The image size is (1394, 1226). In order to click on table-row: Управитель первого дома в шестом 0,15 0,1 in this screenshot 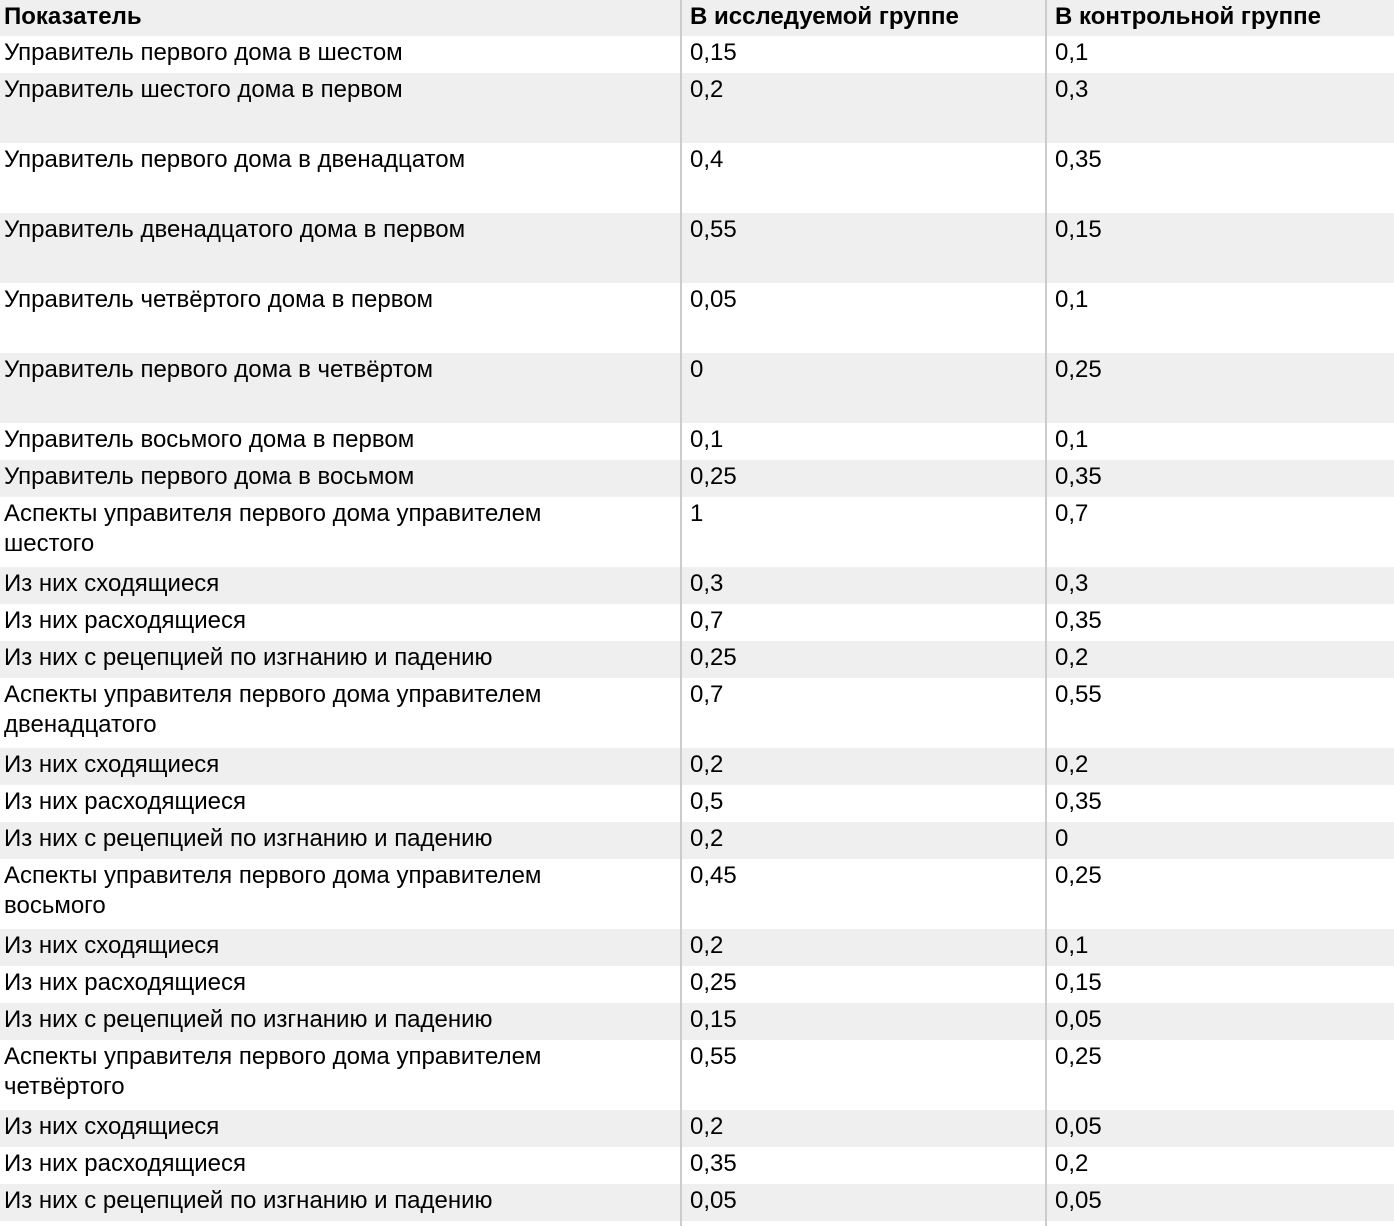, I will do `click(697, 54)`.